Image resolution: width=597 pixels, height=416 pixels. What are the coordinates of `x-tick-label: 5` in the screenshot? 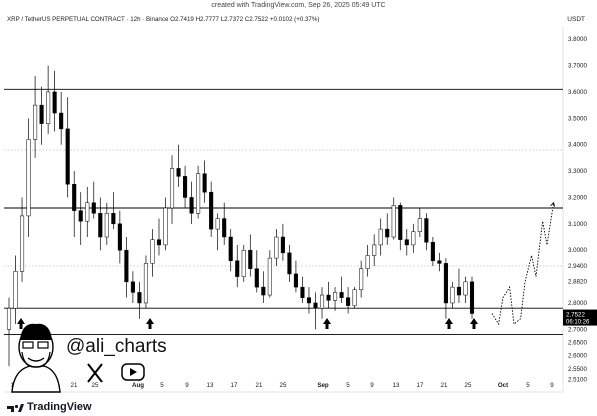 It's located at (162, 385).